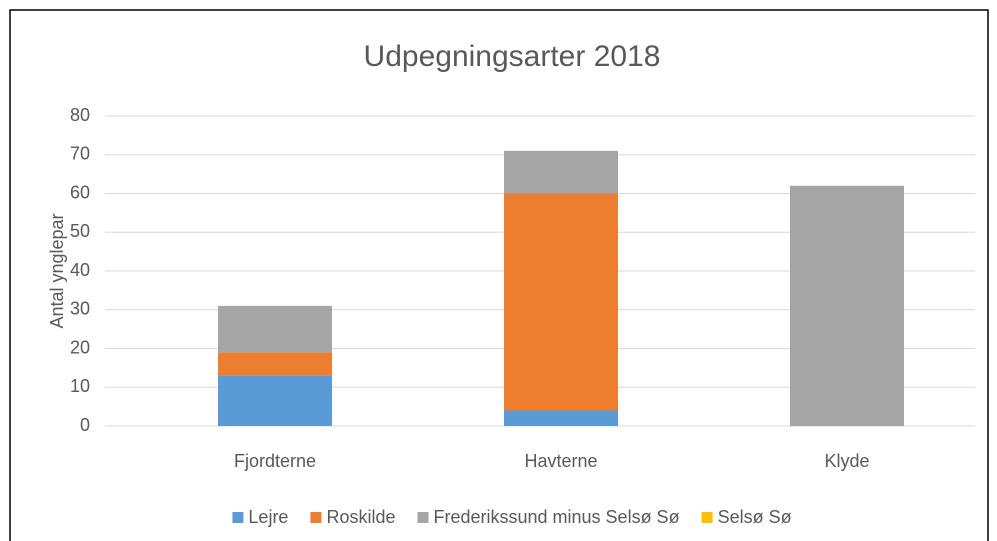 Image resolution: width=997 pixels, height=541 pixels. I want to click on y-tick-label: 70, so click(80, 154).